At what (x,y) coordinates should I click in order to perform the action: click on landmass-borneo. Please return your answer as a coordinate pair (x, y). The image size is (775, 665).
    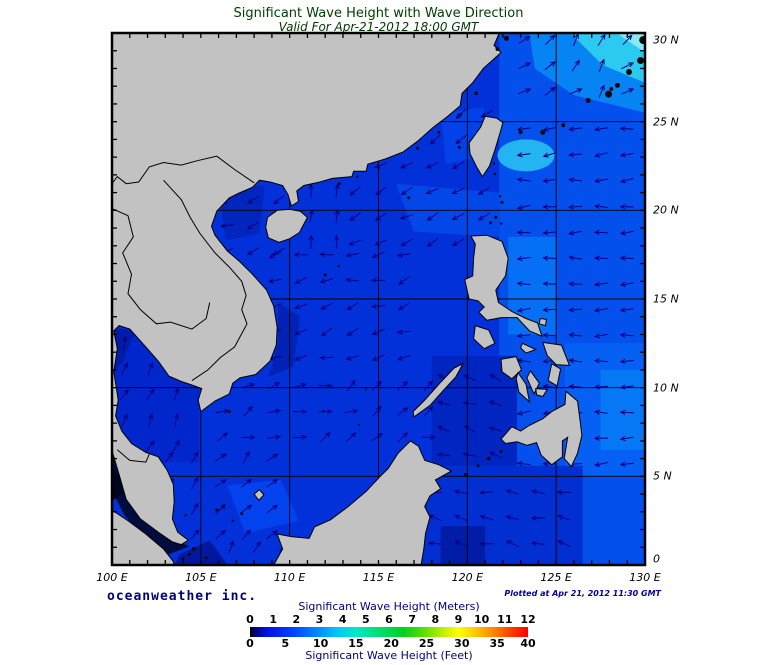
    Looking at the image, I should click on (363, 502).